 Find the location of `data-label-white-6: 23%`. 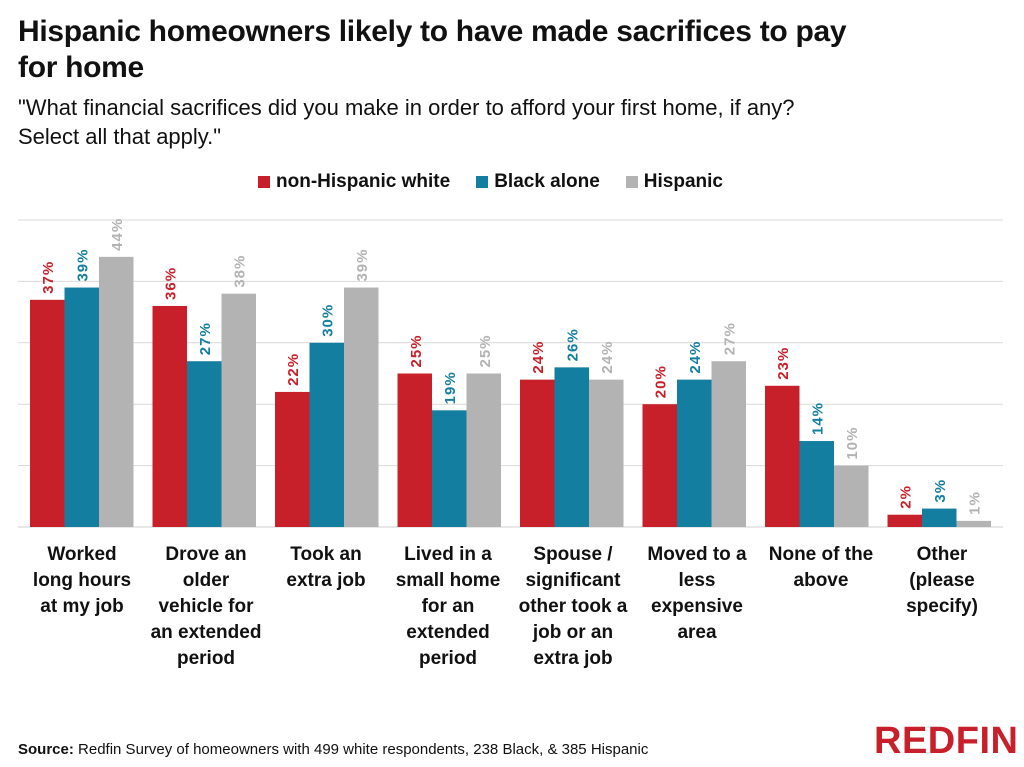

data-label-white-6: 23% is located at coordinates (783, 363).